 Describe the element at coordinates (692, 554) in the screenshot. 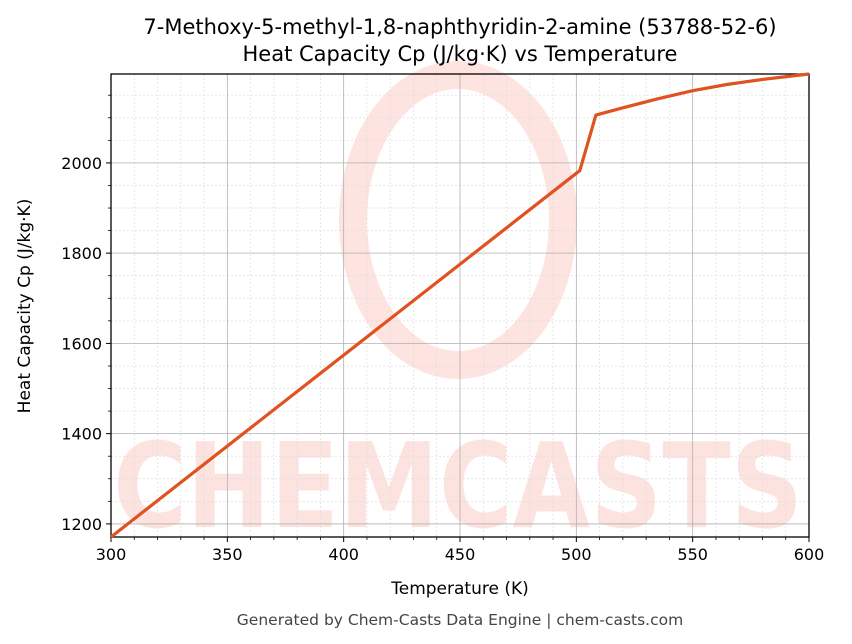

I see `x-tick-label: 550` at that location.